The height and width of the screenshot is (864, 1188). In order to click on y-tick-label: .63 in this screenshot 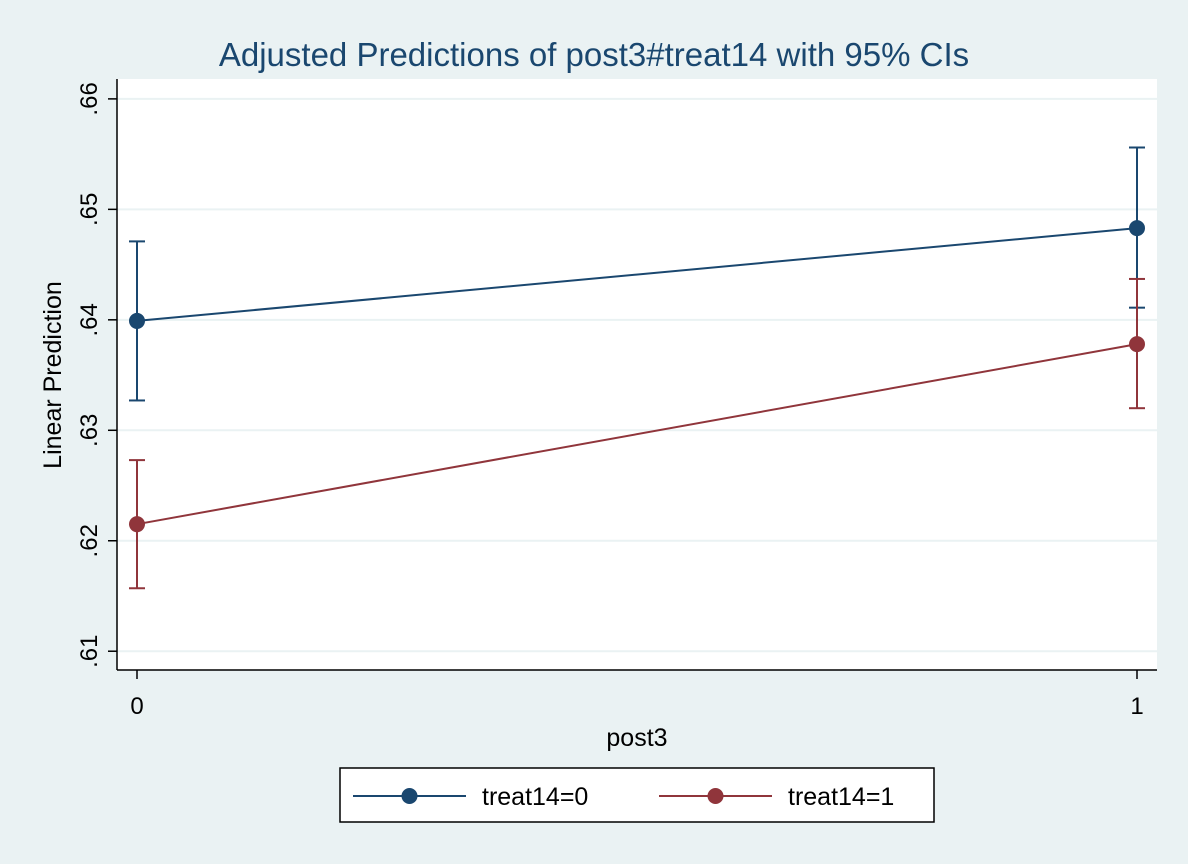, I will do `click(89, 430)`.